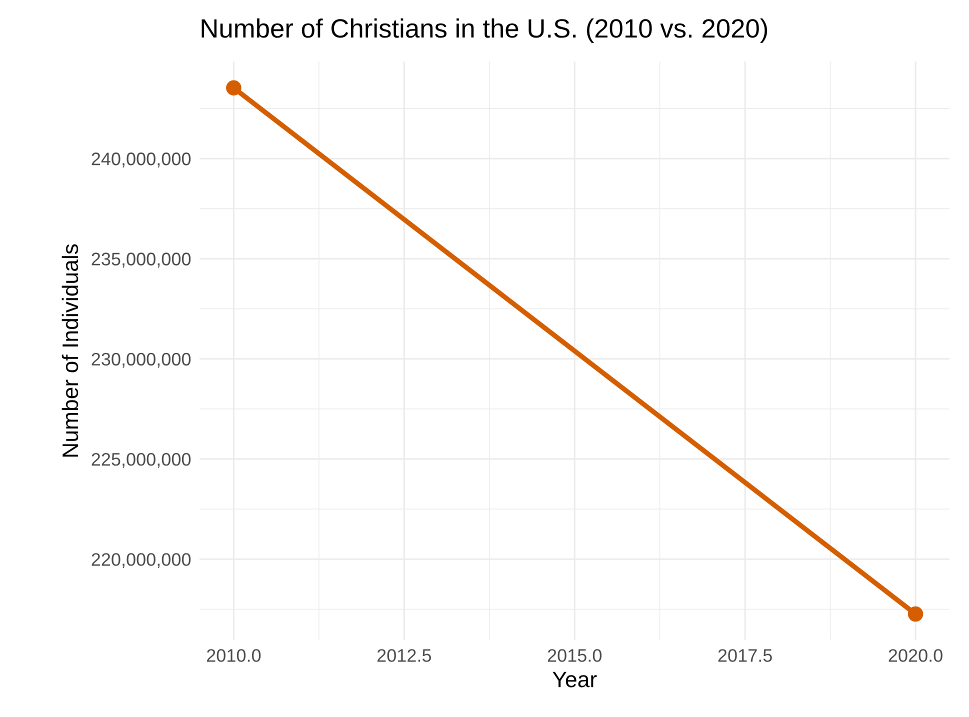  What do you see at coordinates (915, 655) in the screenshot?
I see `x-tick-label: 2020.0` at bounding box center [915, 655].